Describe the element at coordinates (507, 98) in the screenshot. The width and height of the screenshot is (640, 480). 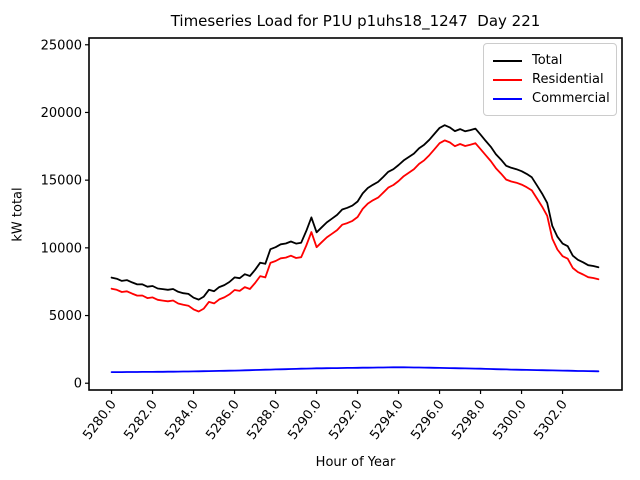
I see `legend-line-commercial` at that location.